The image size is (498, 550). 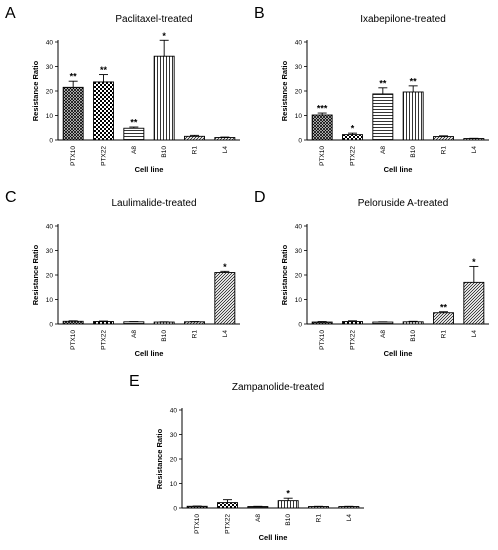 What do you see at coordinates (383, 83) in the screenshot?
I see `significance-a8: **` at bounding box center [383, 83].